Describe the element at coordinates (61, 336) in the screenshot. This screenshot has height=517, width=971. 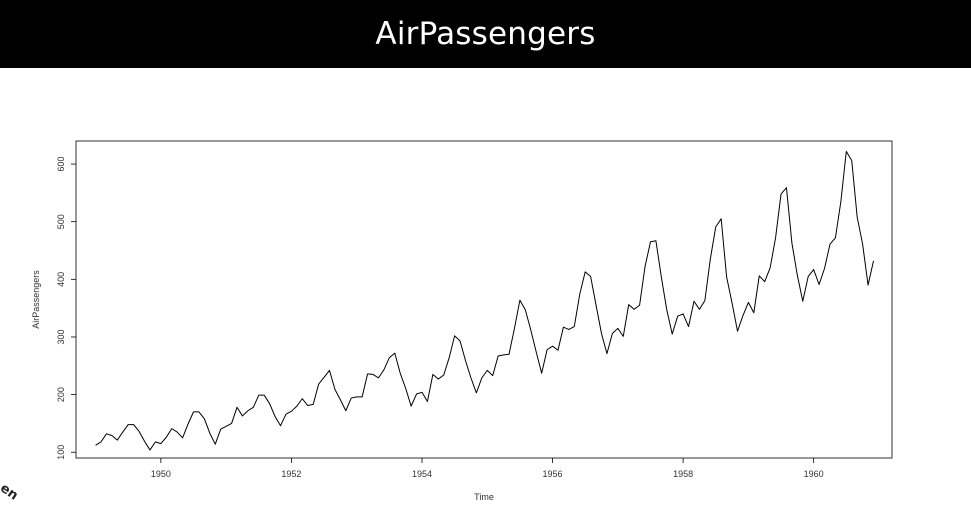
I see `y-tick-label-300: 300` at that location.